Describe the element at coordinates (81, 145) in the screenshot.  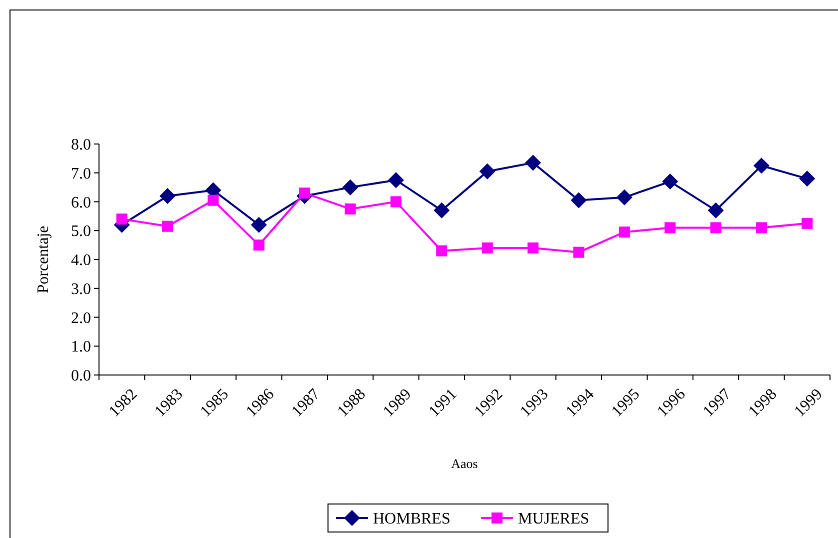
I see `y-tick-label: 8.0` at that location.